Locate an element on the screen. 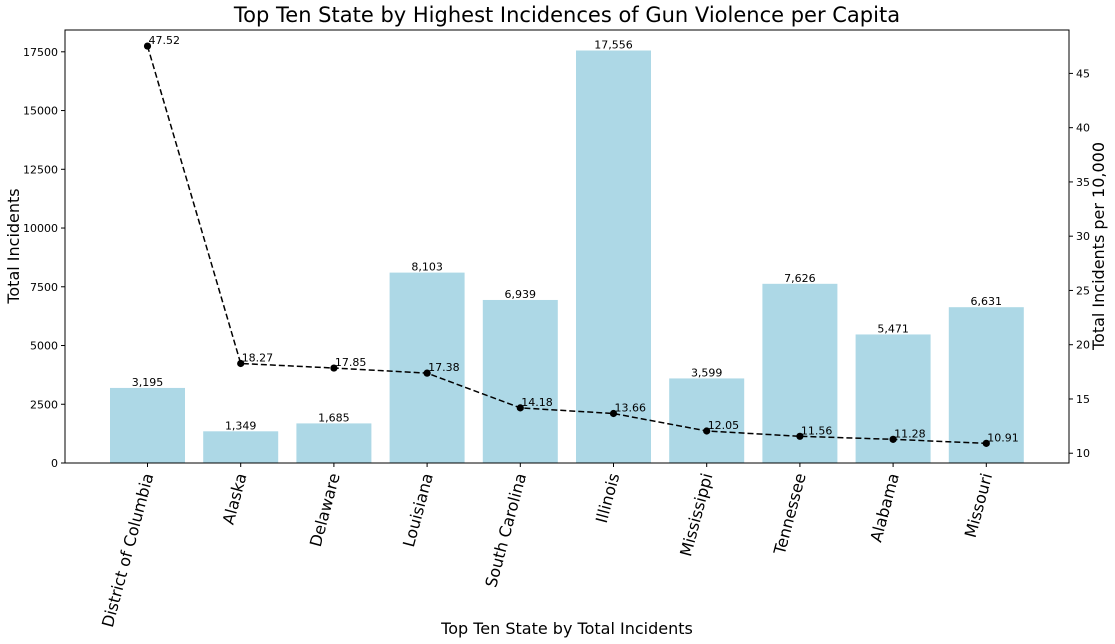 The image size is (1115, 644). y-tick-label: 10000 is located at coordinates (40, 228).